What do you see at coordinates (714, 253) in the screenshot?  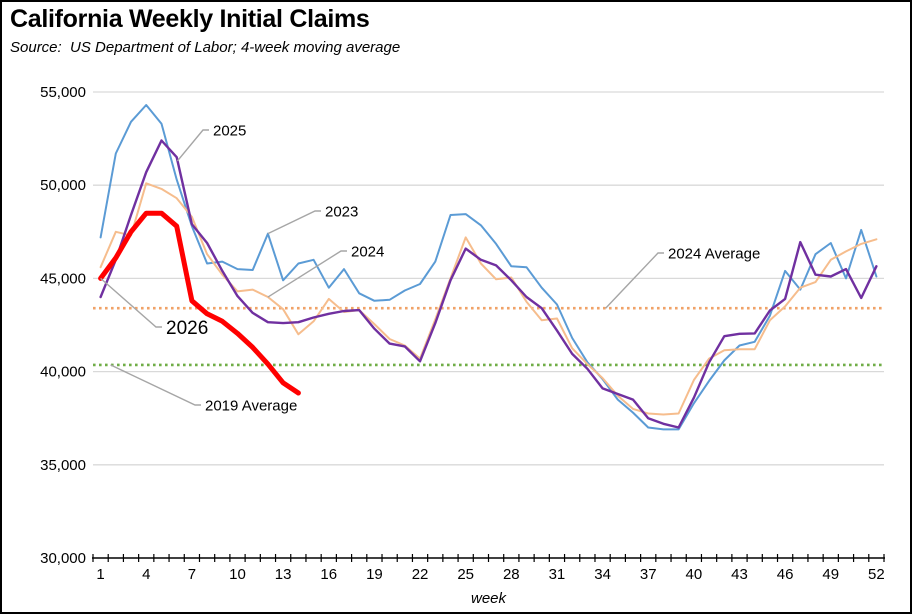 I see `annotation-2024-average: 2024 Average` at bounding box center [714, 253].